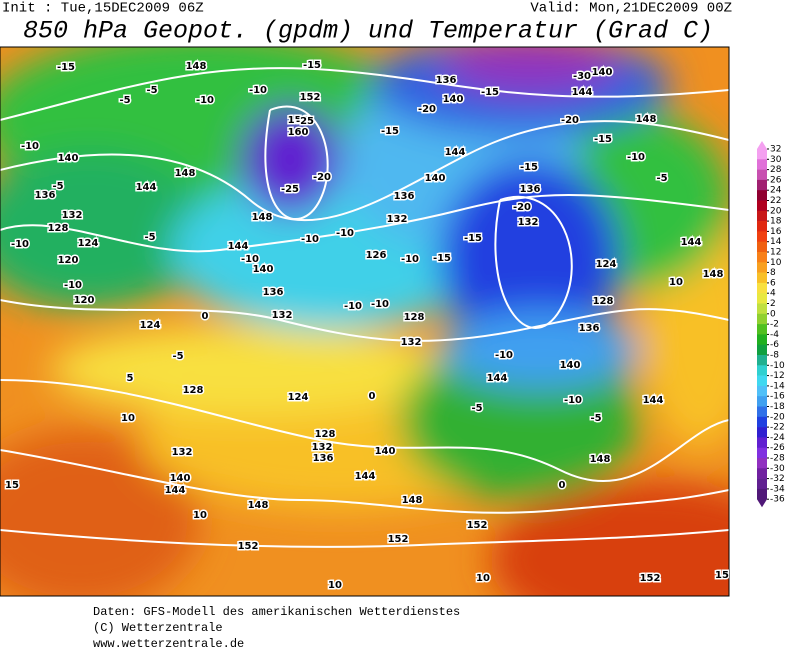 The width and height of the screenshot is (790, 653). What do you see at coordinates (777, 407) in the screenshot?
I see `colorbar-label: -18` at bounding box center [777, 407].